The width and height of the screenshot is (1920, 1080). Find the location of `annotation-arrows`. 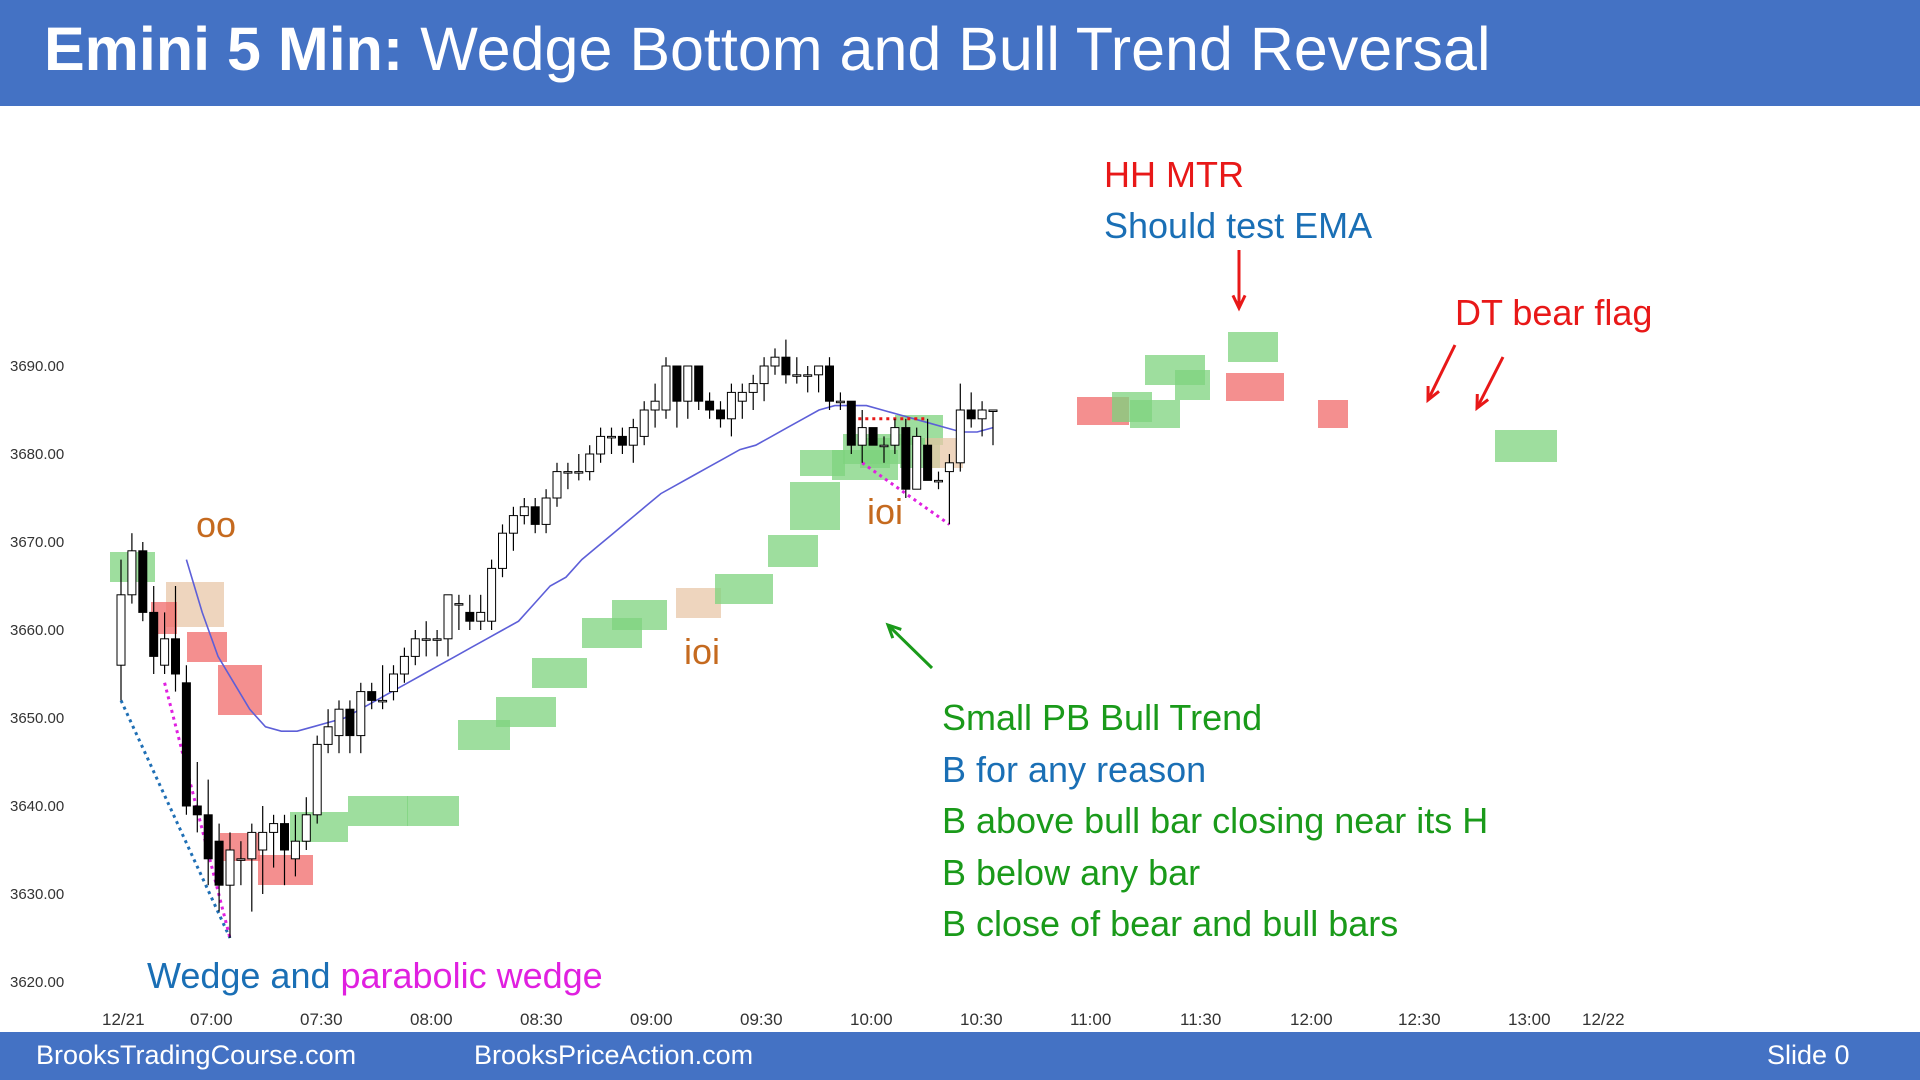

annotation-arrows is located at coordinates (1195, 460).